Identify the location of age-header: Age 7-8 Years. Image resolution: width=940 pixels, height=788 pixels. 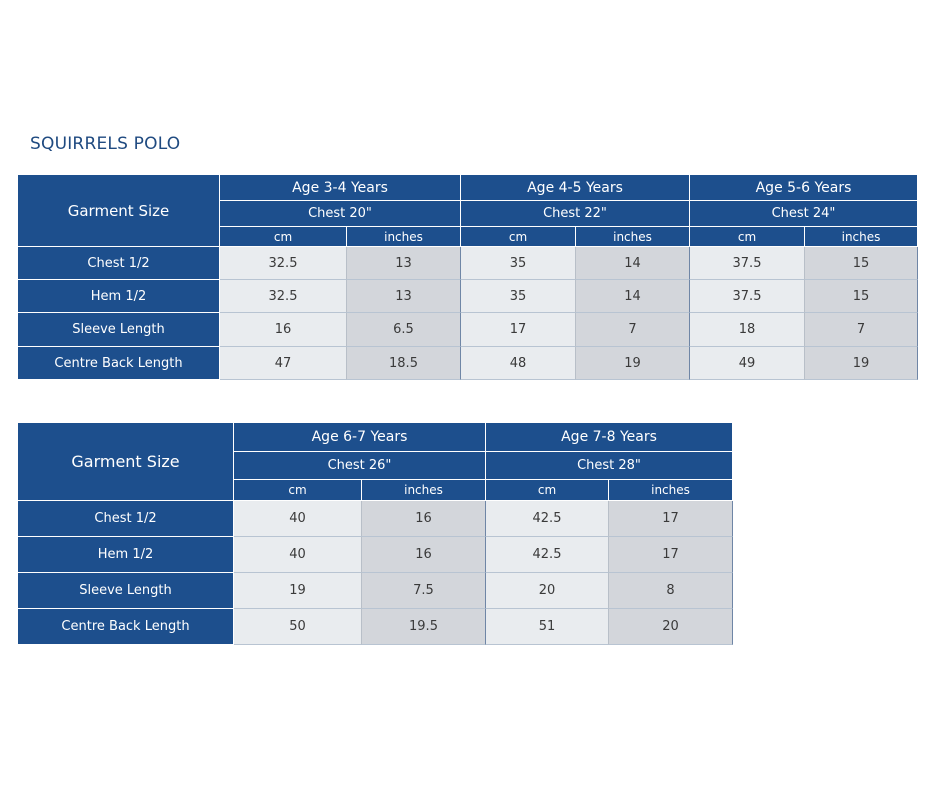
(609, 437).